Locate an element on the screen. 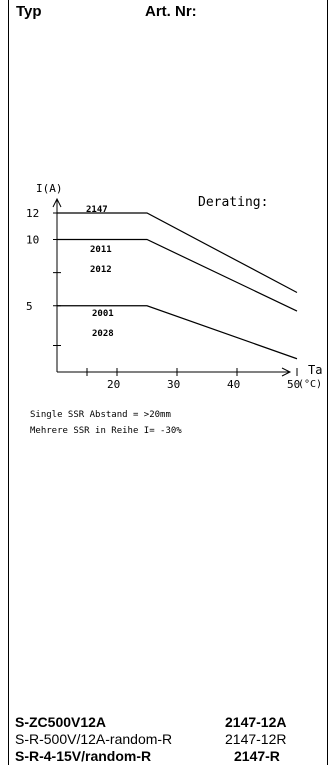 The image size is (336, 765). y-tick-label: 5 is located at coordinates (29, 306).